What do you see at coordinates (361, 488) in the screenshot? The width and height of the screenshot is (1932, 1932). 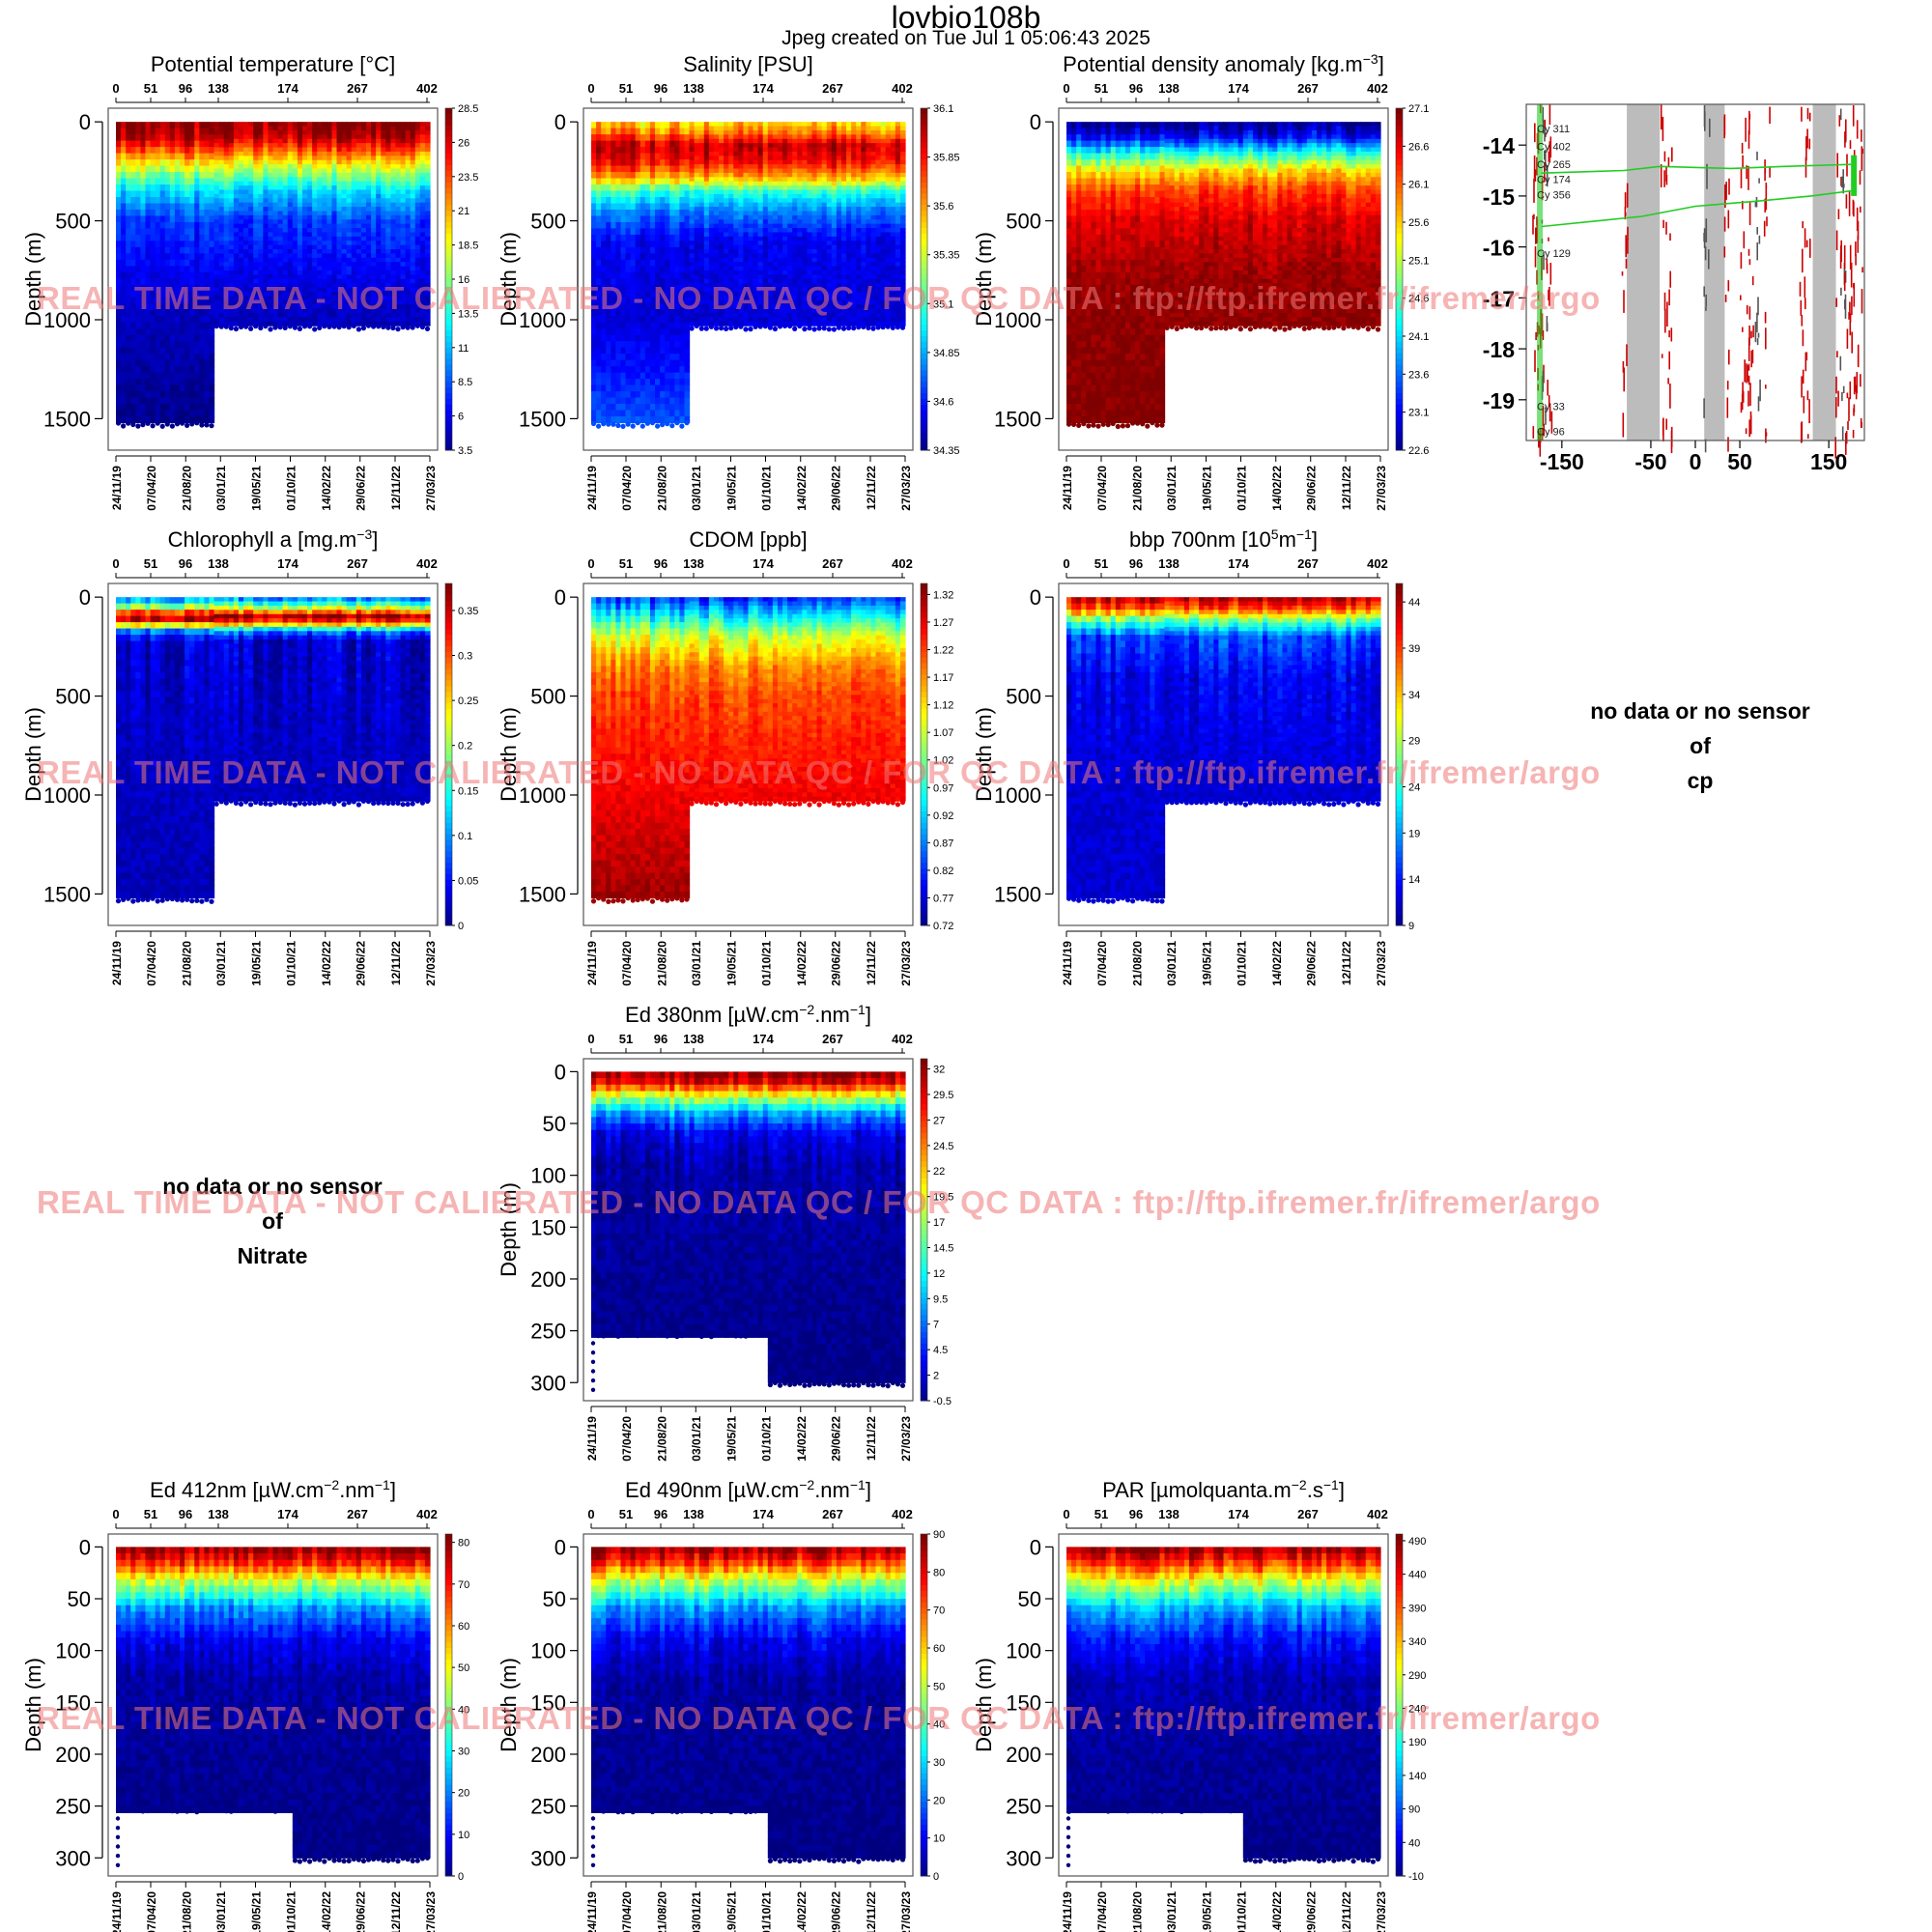 I see `date-tick-label: 29/06/22` at bounding box center [361, 488].